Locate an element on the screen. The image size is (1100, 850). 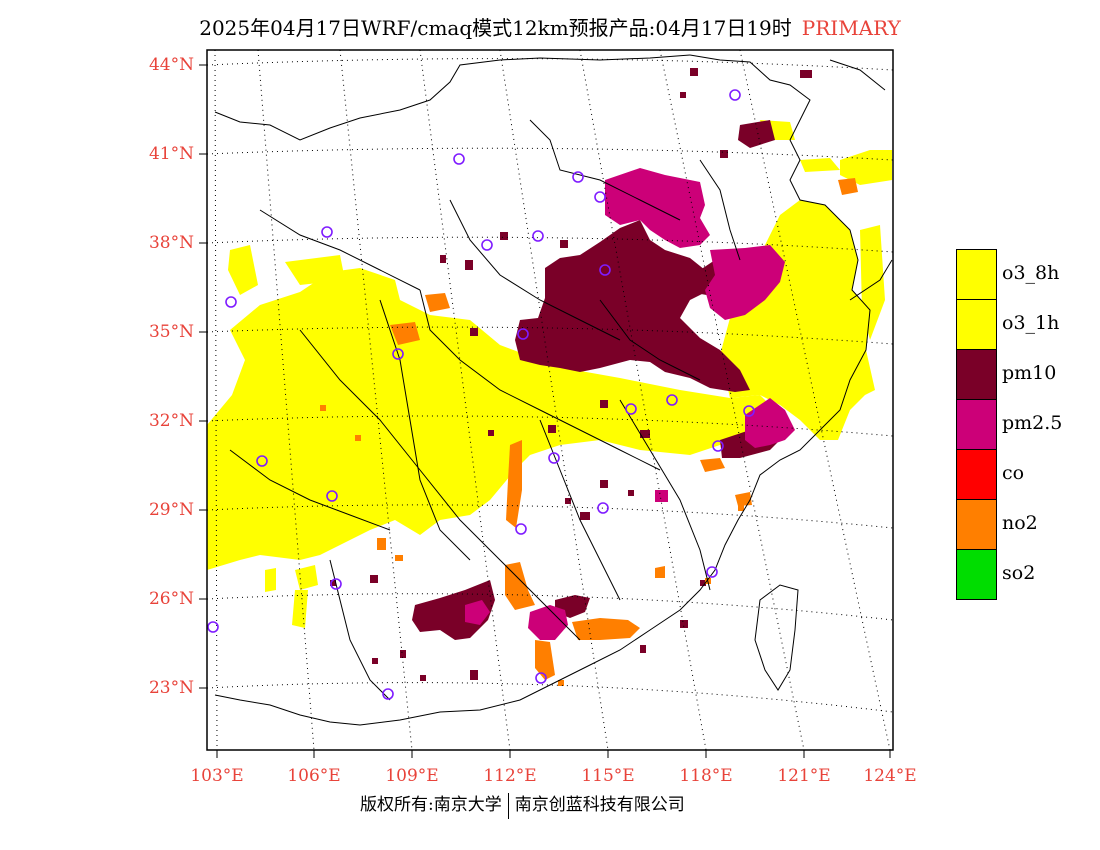
lon-label: 103°E is located at coordinates (217, 776).